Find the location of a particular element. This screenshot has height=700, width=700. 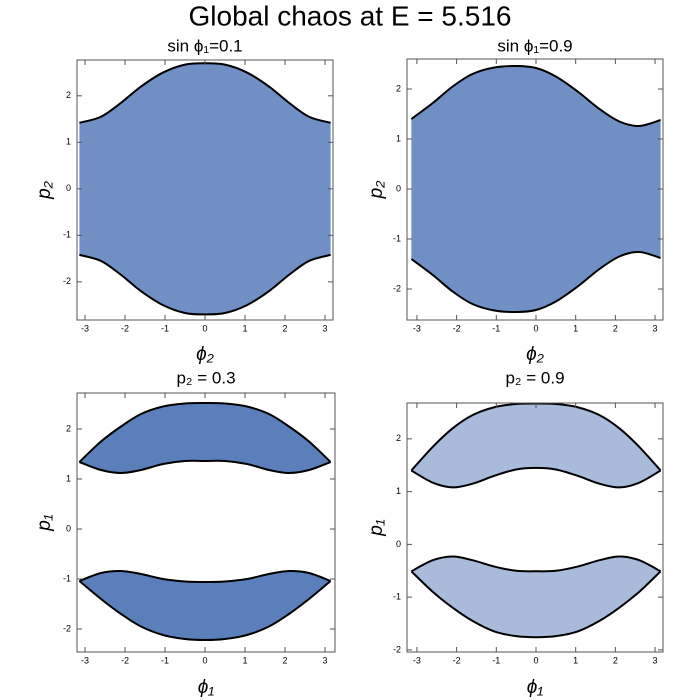

figure-title: Global chaos at E = 5.516 is located at coordinates (350, 15).